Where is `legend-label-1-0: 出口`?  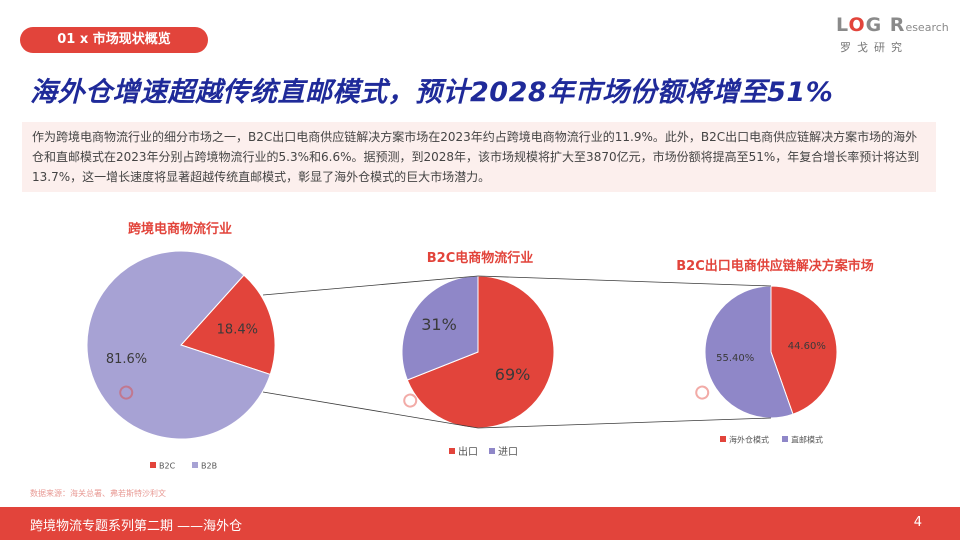
legend-label-1-0: 出口 is located at coordinates (468, 451).